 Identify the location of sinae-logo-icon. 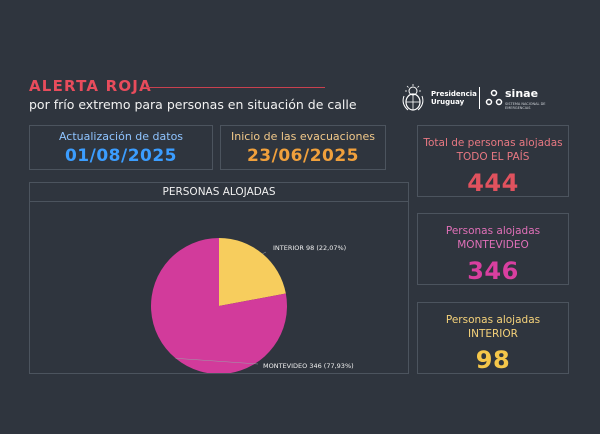
(494, 97).